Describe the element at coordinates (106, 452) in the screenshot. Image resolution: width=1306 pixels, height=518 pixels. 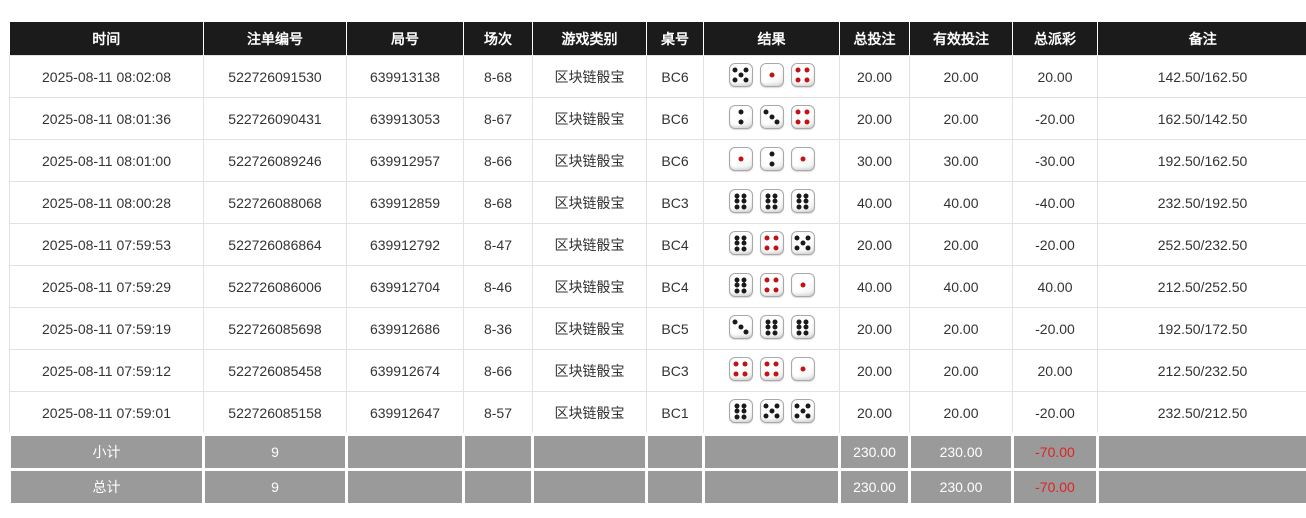
I see `subtotal-label: 小计` at that location.